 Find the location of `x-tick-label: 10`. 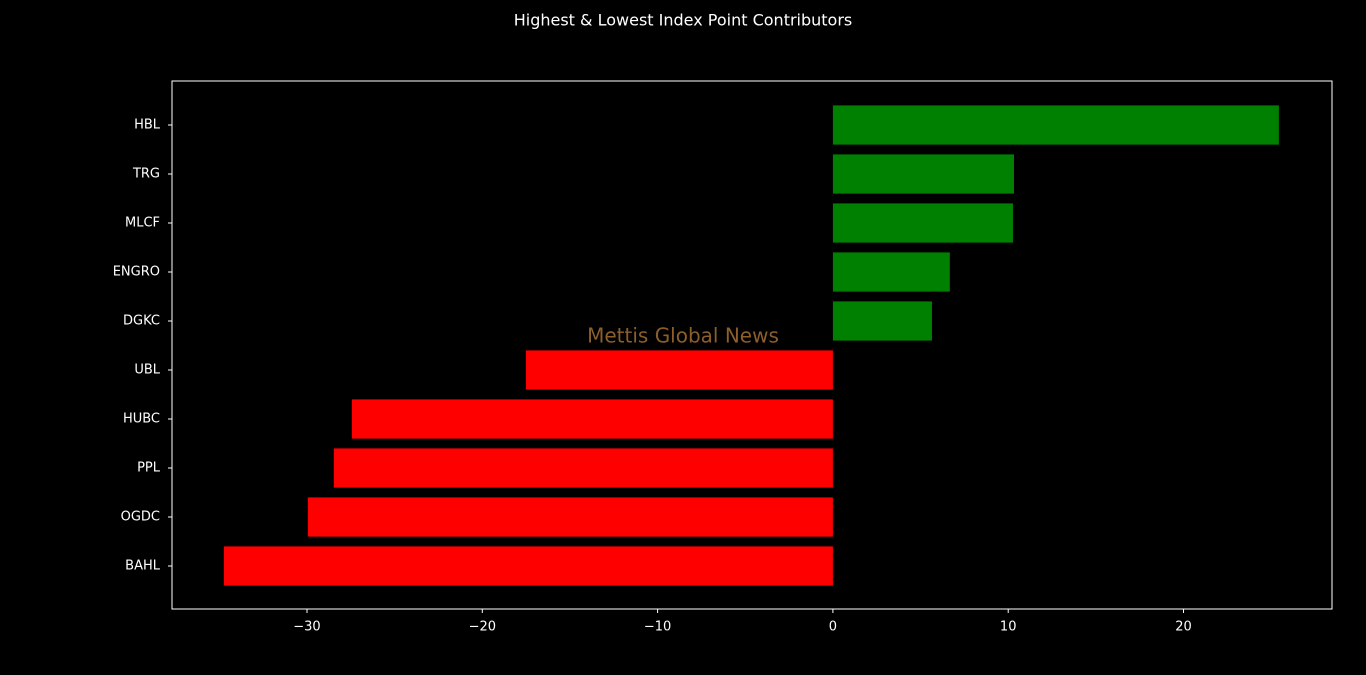

x-tick-label: 10 is located at coordinates (1008, 627).